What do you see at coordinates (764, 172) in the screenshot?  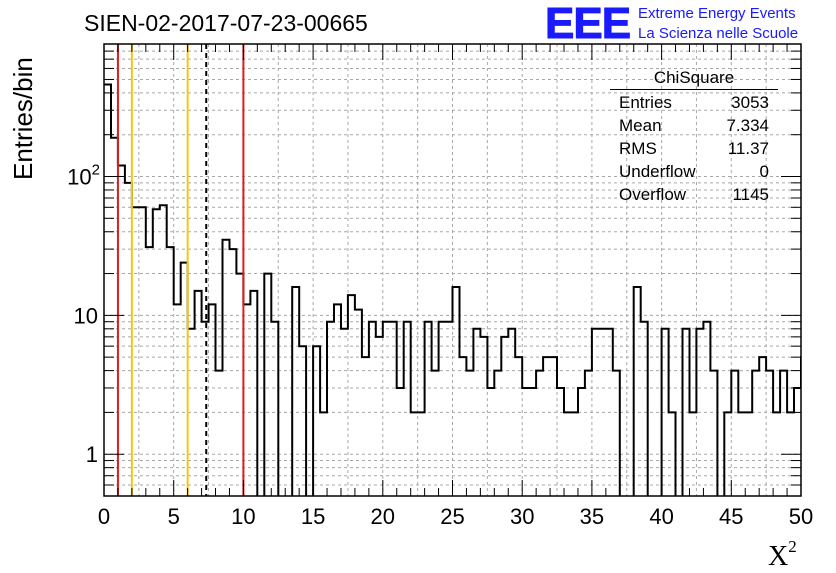 I see `stats-value: 0` at bounding box center [764, 172].